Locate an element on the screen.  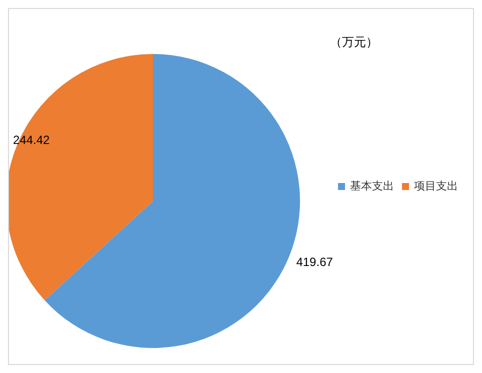
legend-label: 基本支出 is located at coordinates (372, 186).